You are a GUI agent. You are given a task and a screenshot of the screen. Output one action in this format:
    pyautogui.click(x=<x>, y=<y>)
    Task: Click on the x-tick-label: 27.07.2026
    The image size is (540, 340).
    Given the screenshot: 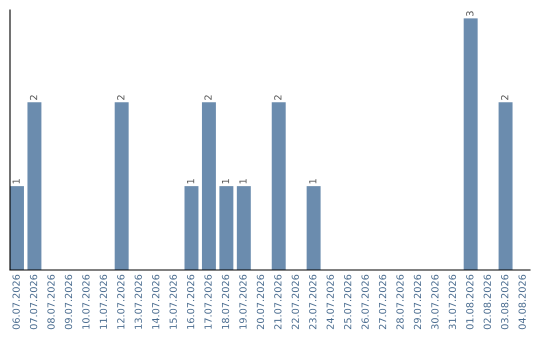 What is the action you would take?
    pyautogui.click(x=382, y=302)
    